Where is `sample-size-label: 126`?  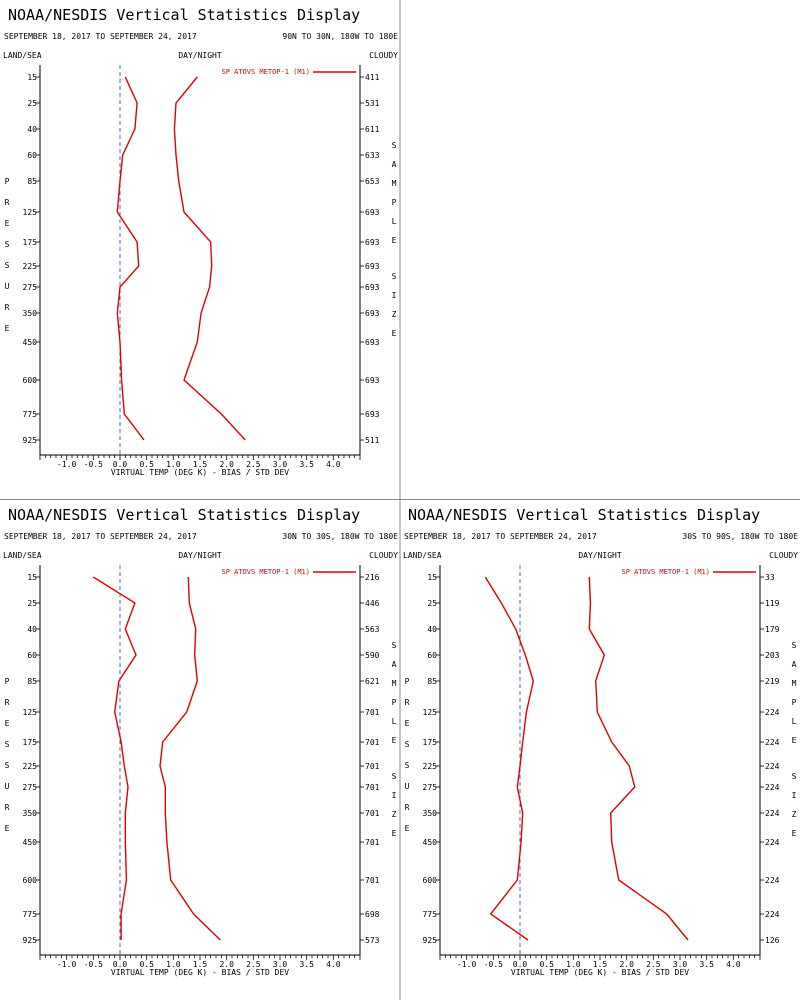 sample-size-label: 126 is located at coordinates (772, 940).